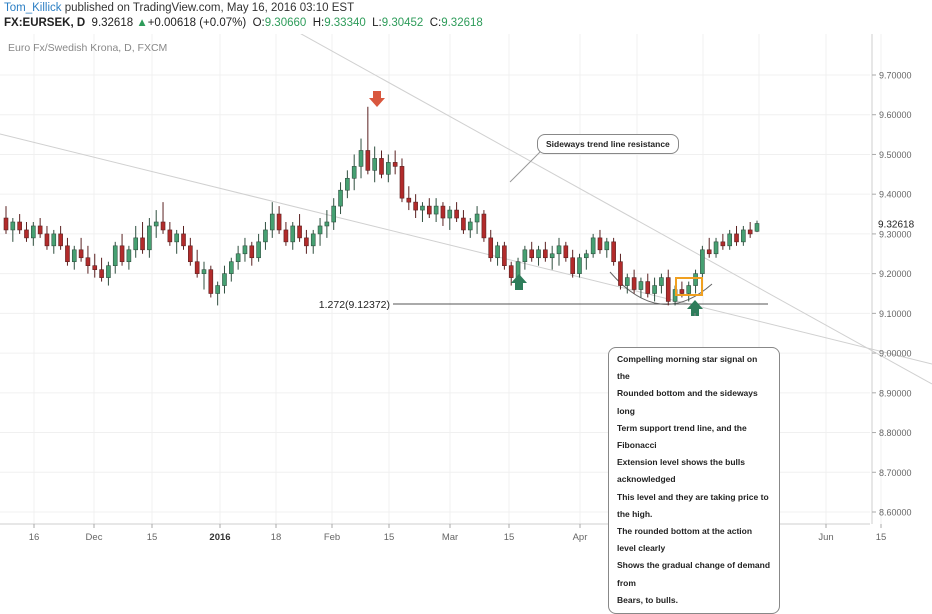 The height and width of the screenshot is (614, 932). I want to click on price-change: +0.00618 (+0.07%), so click(197, 23).